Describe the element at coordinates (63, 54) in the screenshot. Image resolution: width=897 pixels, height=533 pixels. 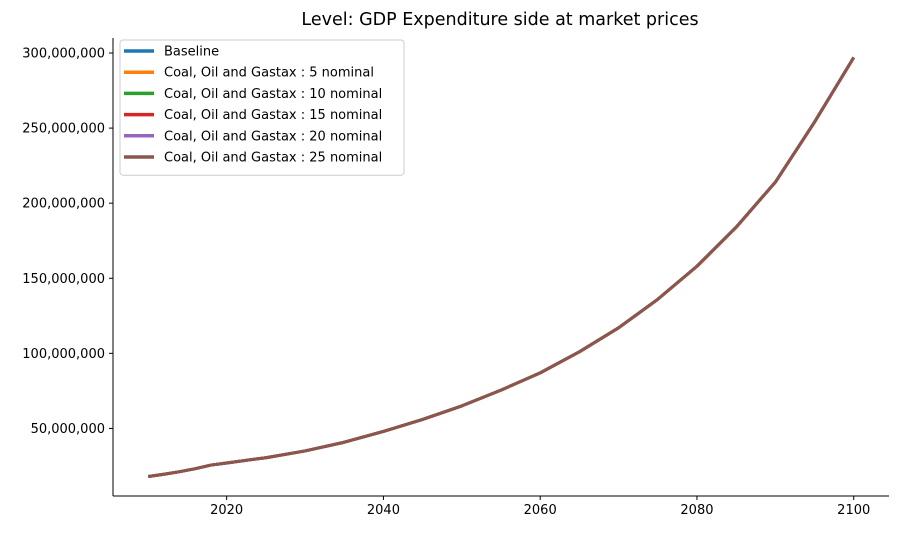
I see `y-tick-label: 300,000,000` at that location.